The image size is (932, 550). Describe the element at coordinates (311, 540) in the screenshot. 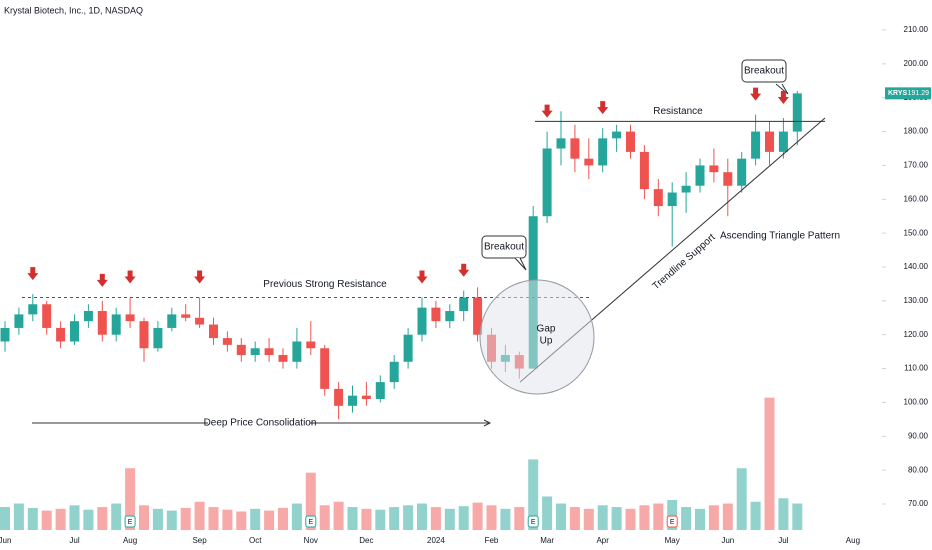

I see `x-tick-label: Nov` at that location.